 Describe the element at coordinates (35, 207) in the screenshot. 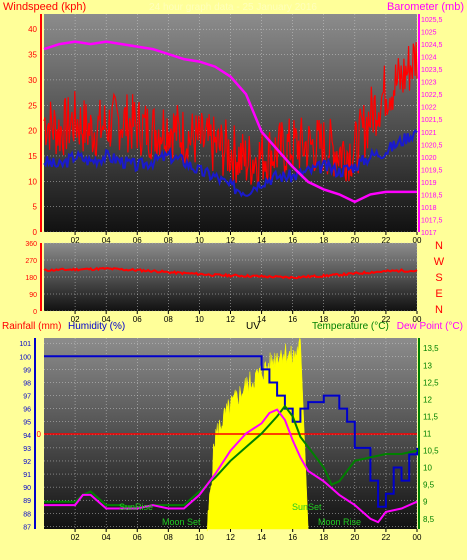

I see `wind-y-tick-label: 5` at that location.